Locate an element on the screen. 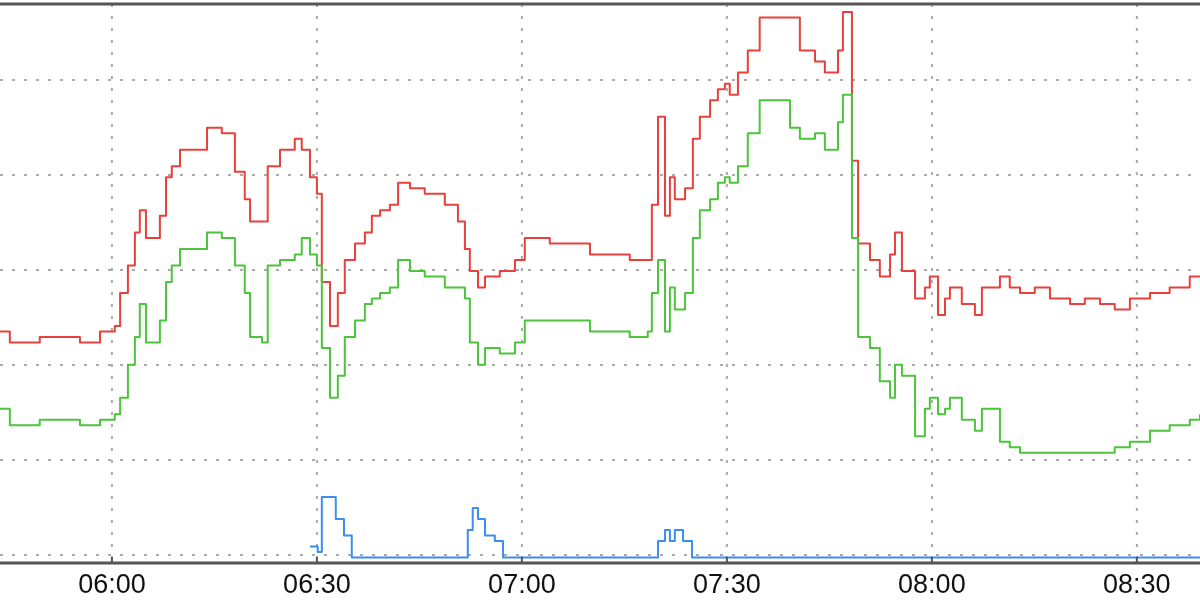  x-tick-label: 08:00 is located at coordinates (932, 584).